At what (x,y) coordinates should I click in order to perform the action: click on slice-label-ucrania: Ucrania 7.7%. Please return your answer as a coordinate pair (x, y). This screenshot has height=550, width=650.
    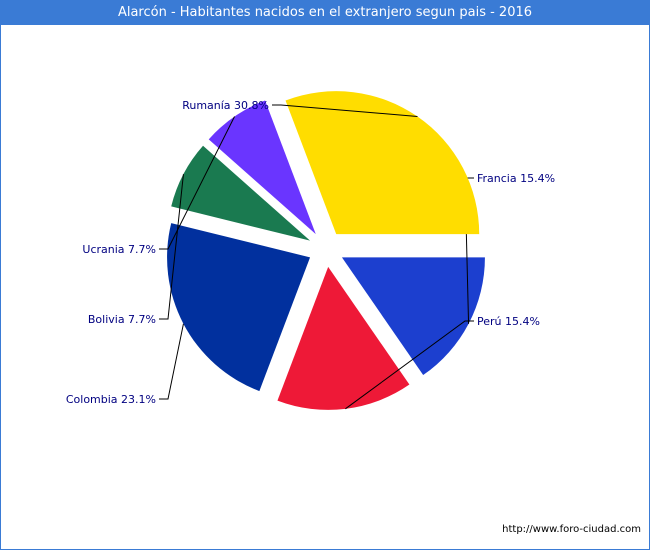
    Looking at the image, I should click on (119, 249).